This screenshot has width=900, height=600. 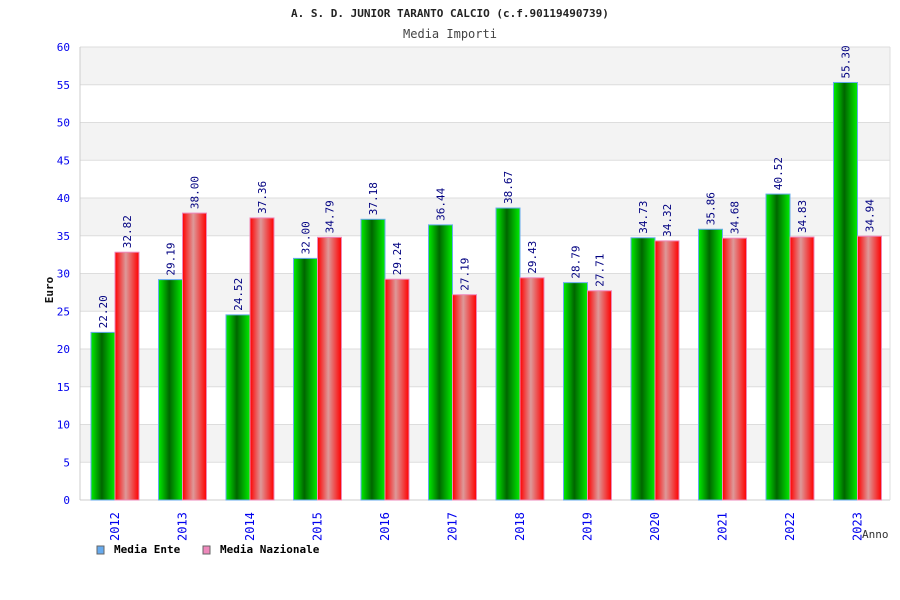 What do you see at coordinates (532, 257) in the screenshot?
I see `data-label: 29.43` at bounding box center [532, 257].